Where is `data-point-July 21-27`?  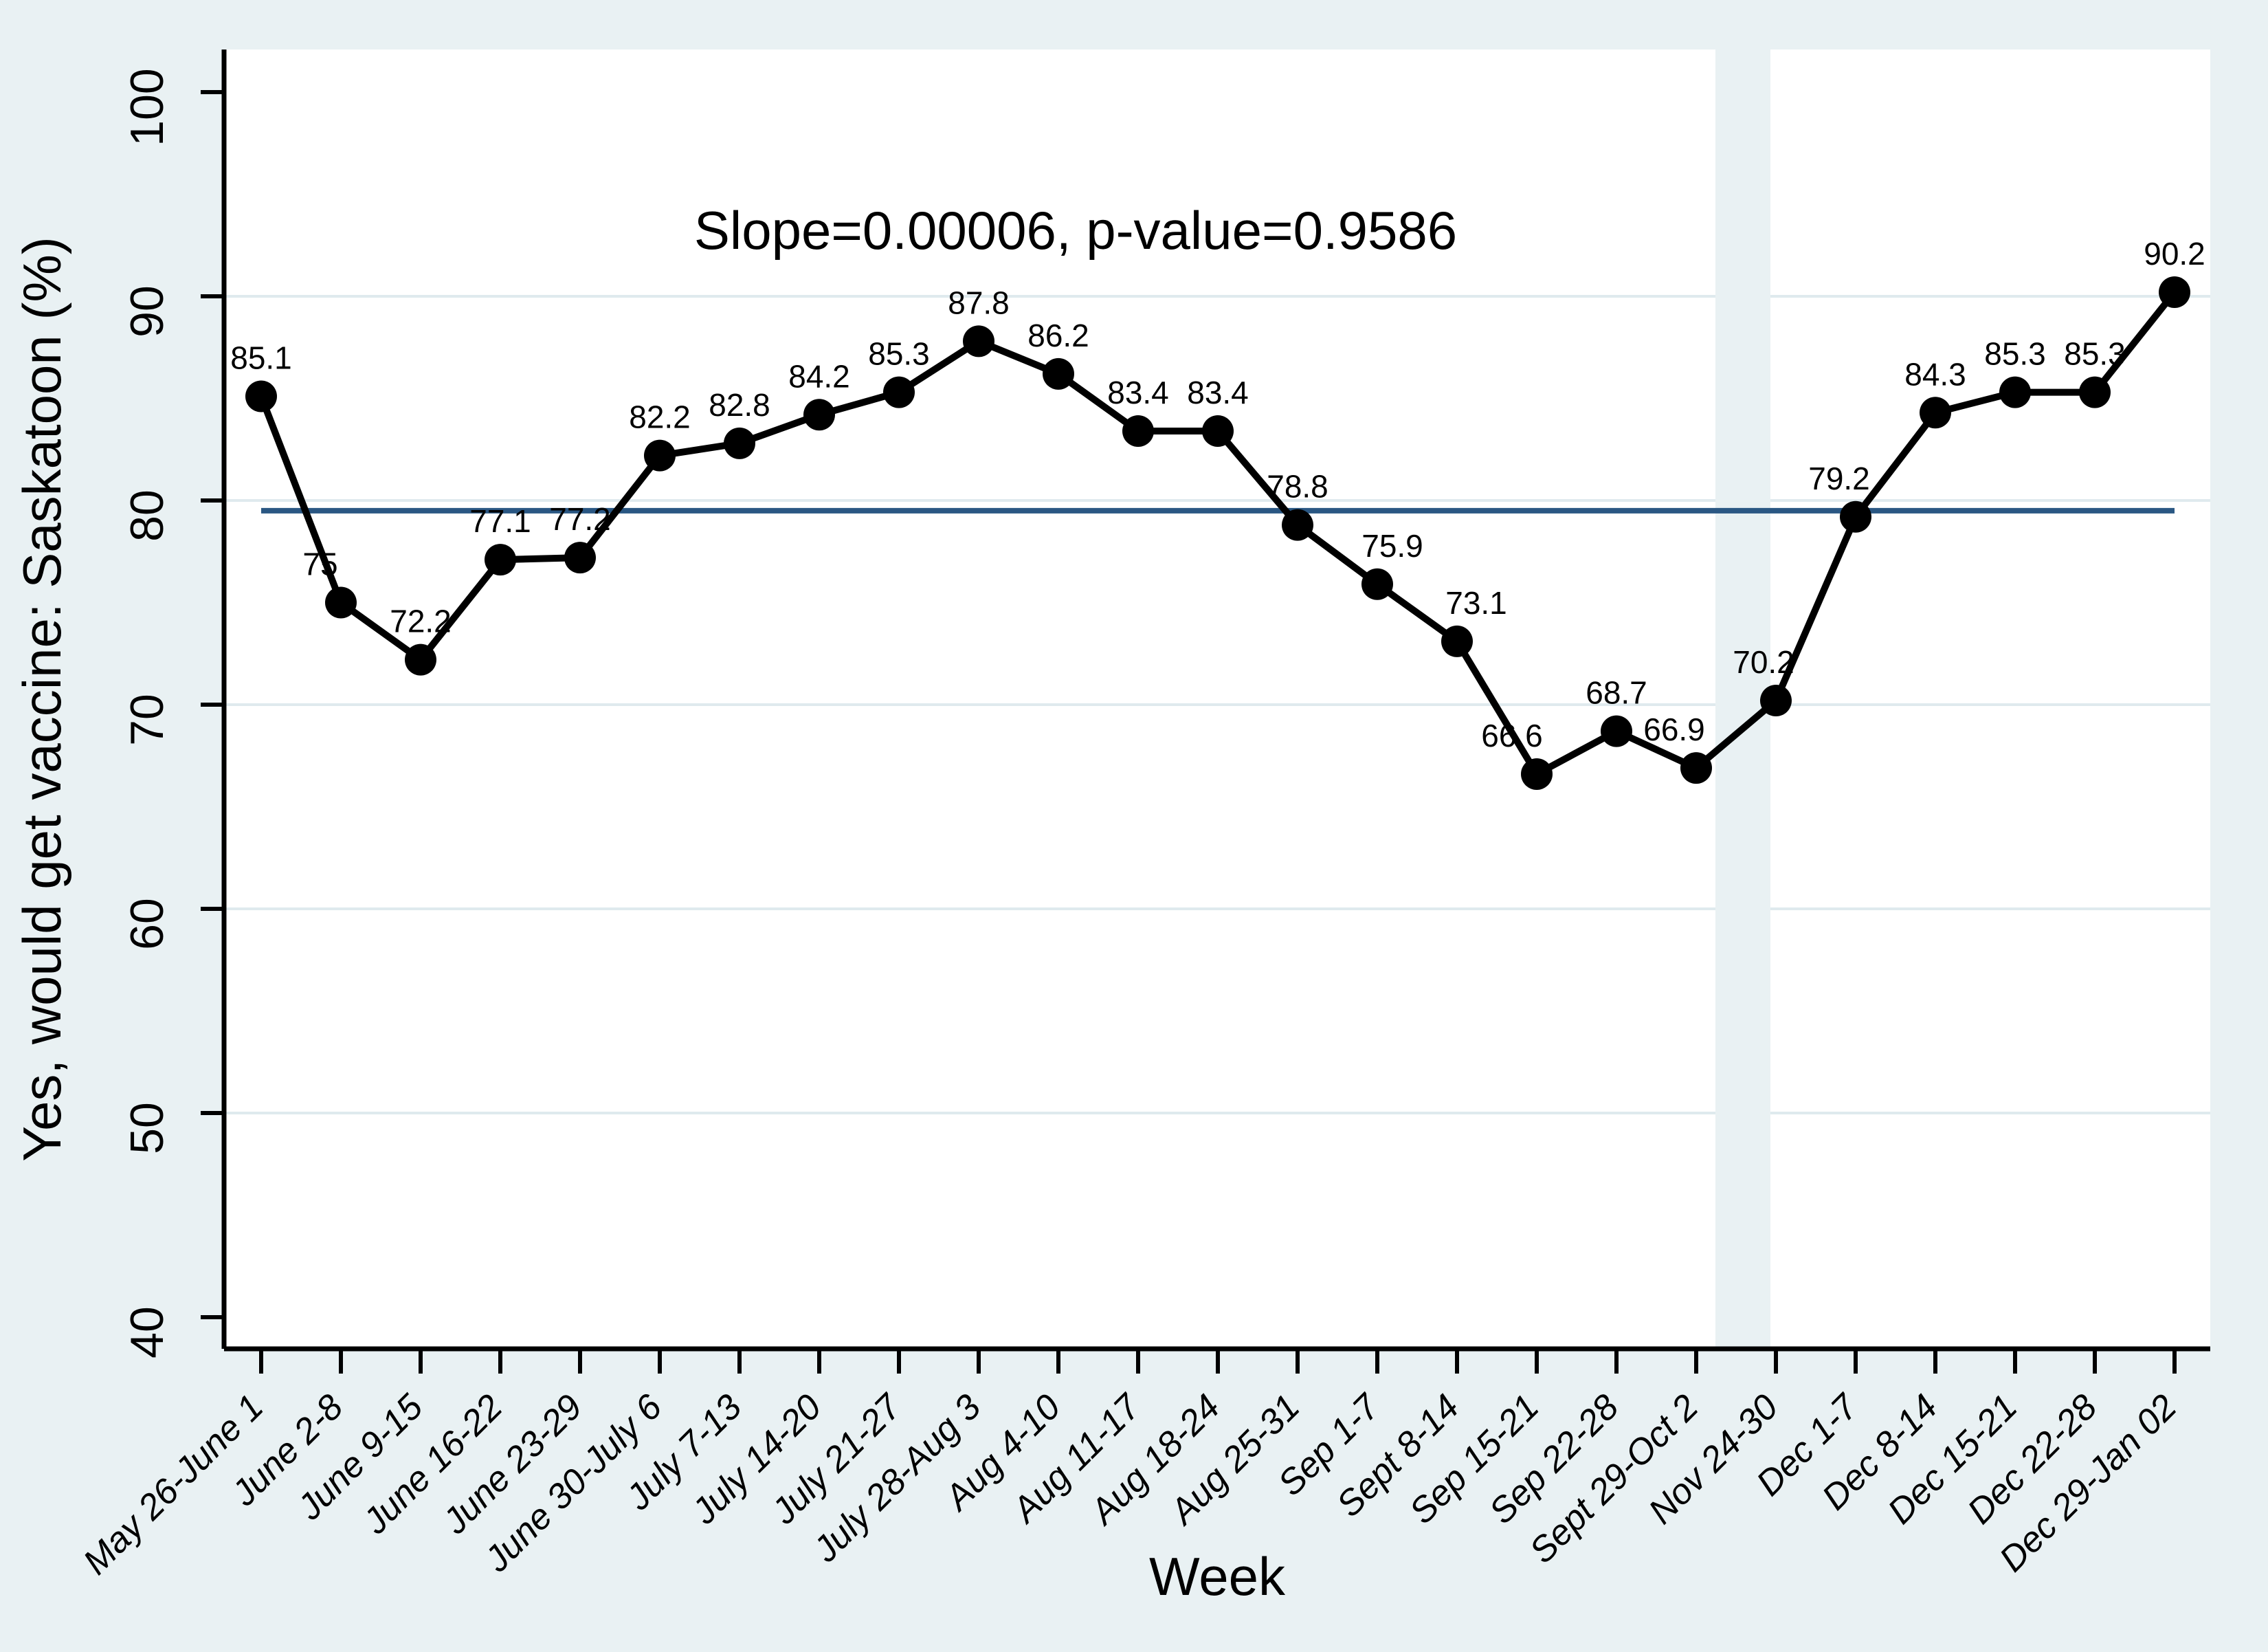
data-point-July 21-27 is located at coordinates (899, 392).